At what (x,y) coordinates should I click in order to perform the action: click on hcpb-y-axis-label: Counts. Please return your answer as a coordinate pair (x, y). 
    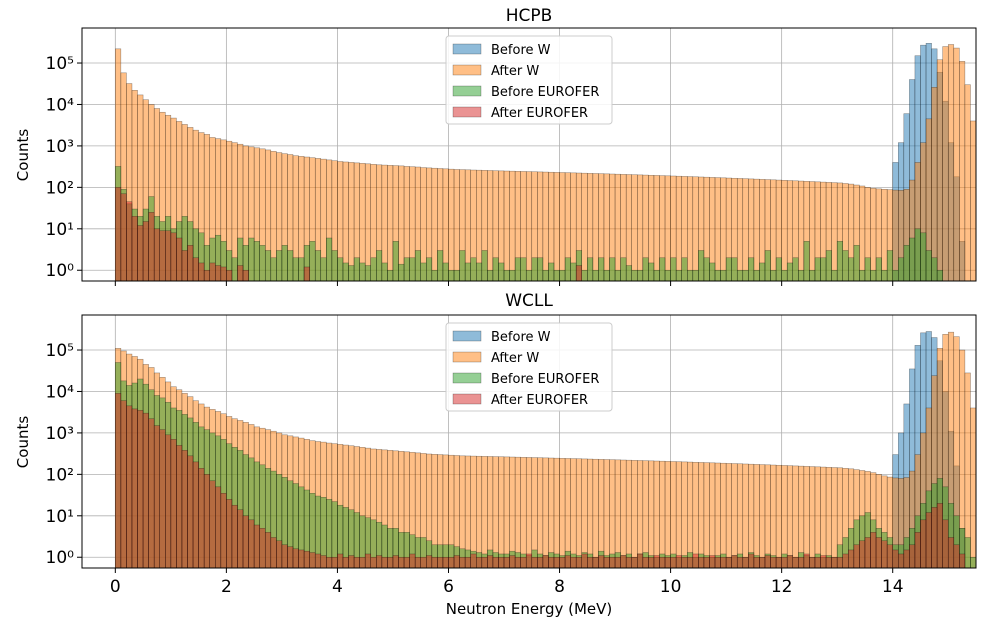
    Looking at the image, I should click on (23, 155).